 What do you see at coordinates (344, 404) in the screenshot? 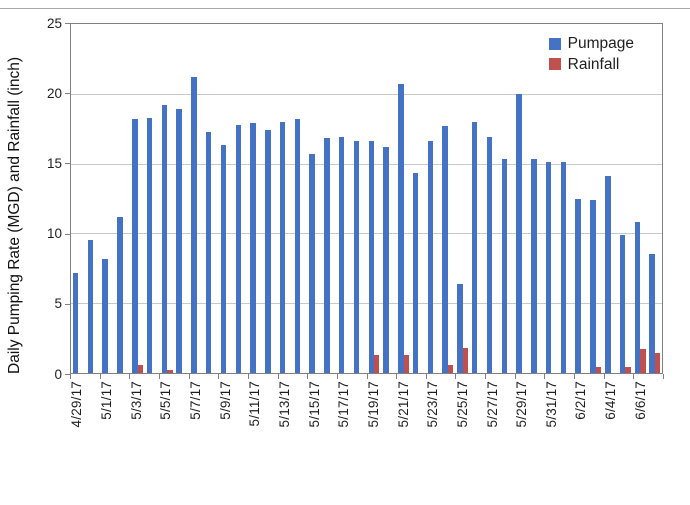
I see `x-tick-label-5/17/17: 5/17/17` at bounding box center [344, 404].